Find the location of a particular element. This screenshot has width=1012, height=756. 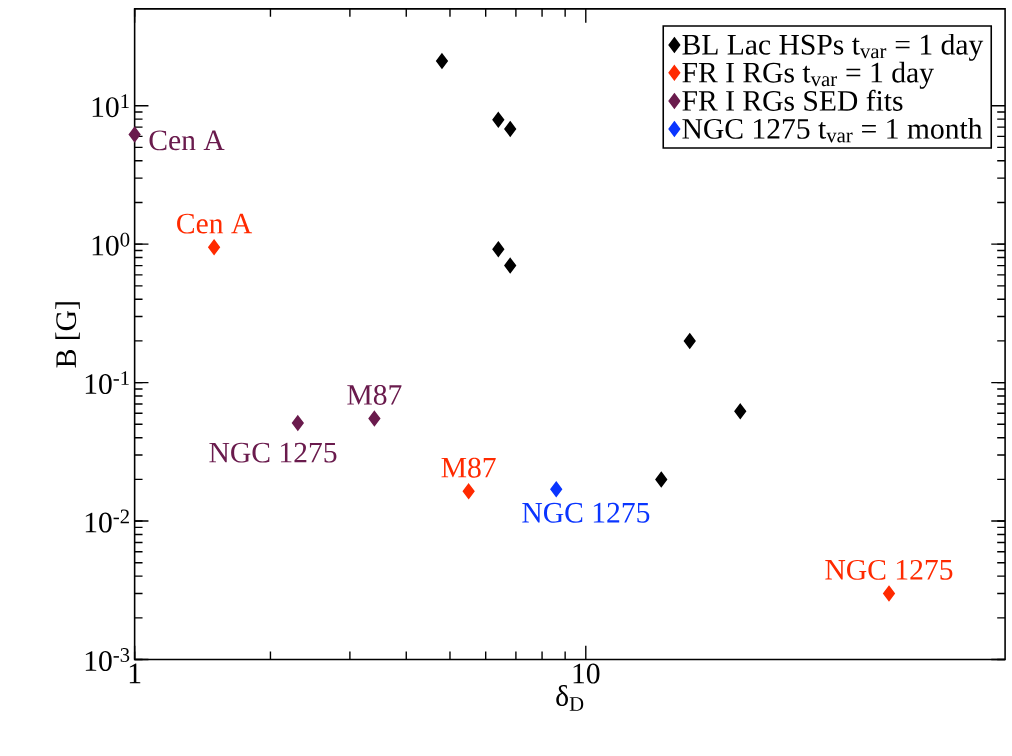

legend-label: BL Lac HSPs t$_{var}$ = 1 day is located at coordinates (833, 48).